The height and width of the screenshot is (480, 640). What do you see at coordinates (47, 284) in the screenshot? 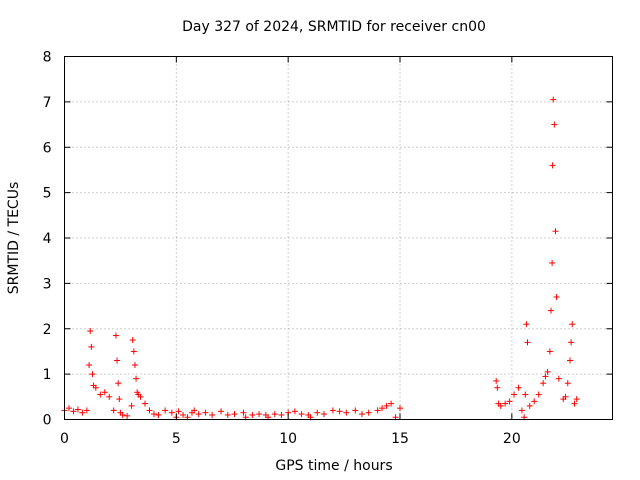
I see `y-tick-label: 3` at bounding box center [47, 284].